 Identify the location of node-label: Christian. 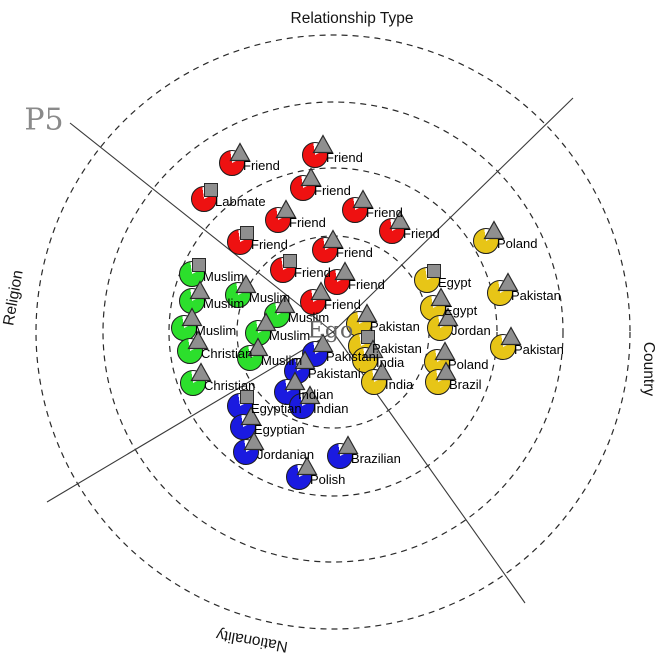
(230, 385).